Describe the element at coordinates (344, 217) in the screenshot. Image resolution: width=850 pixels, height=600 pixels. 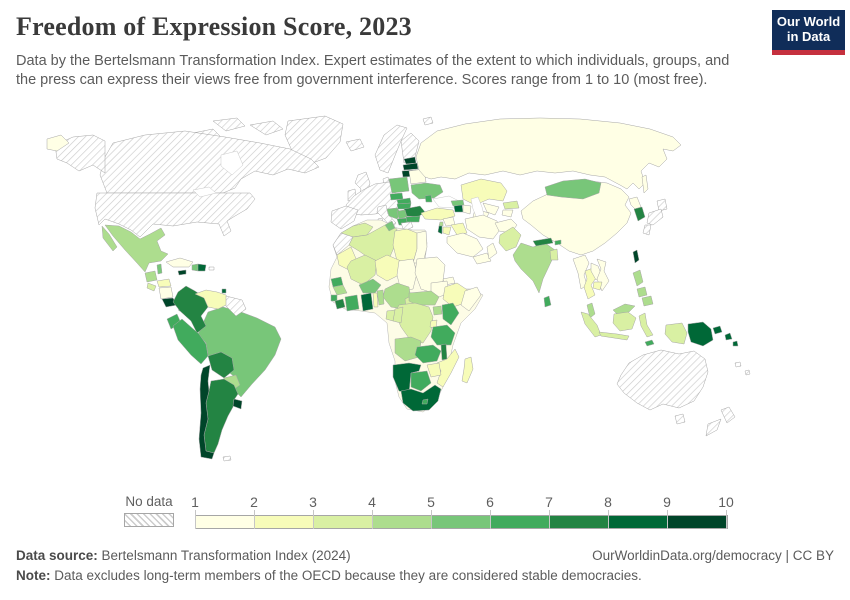
I see `country-iberia` at that location.